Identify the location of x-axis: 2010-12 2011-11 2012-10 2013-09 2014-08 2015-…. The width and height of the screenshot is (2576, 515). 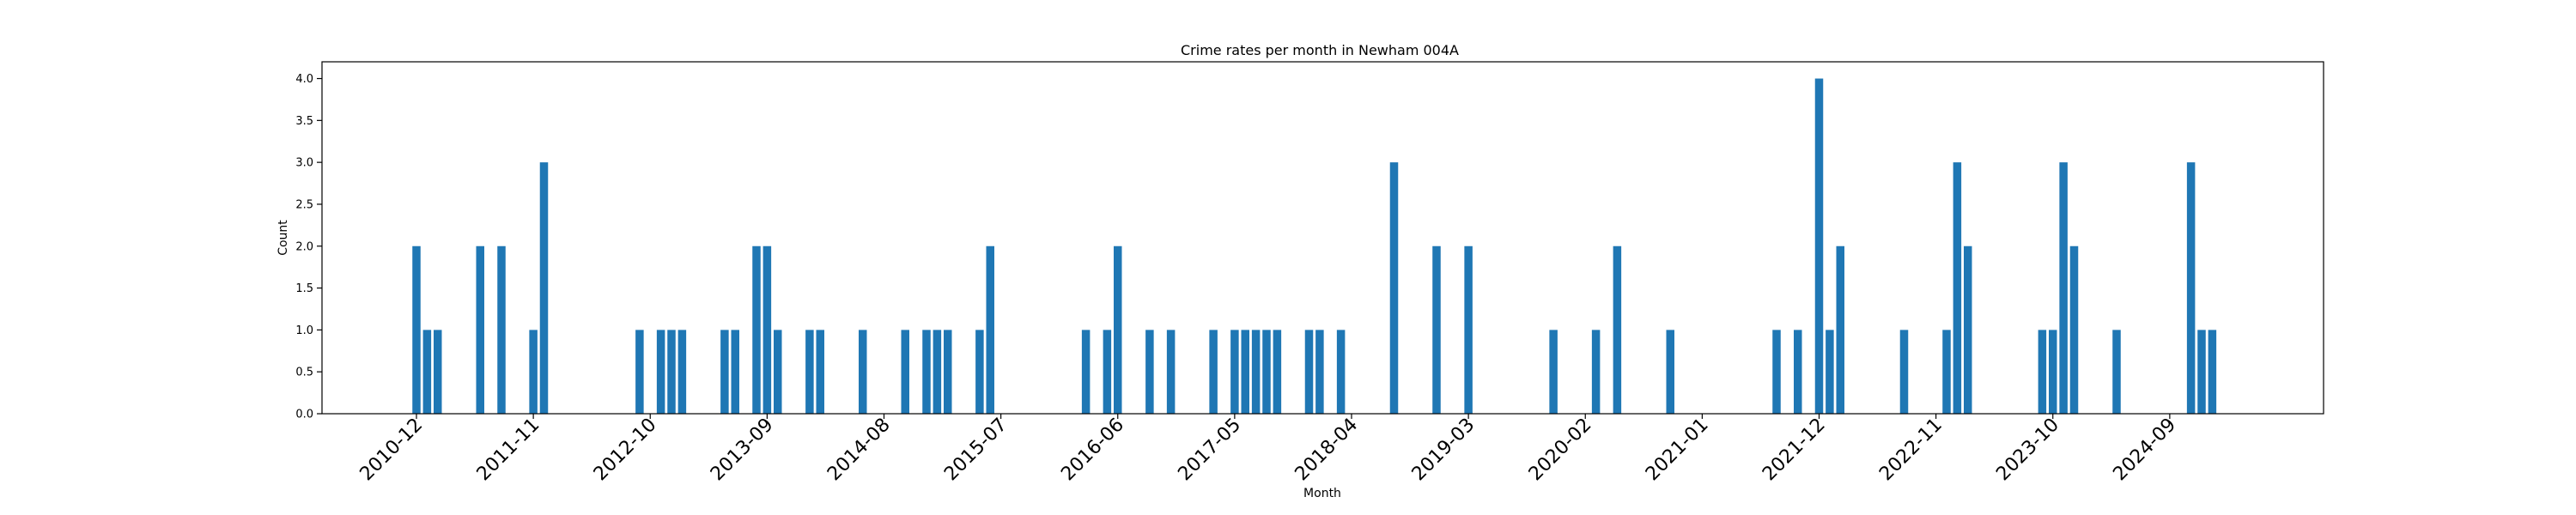
(1268, 450).